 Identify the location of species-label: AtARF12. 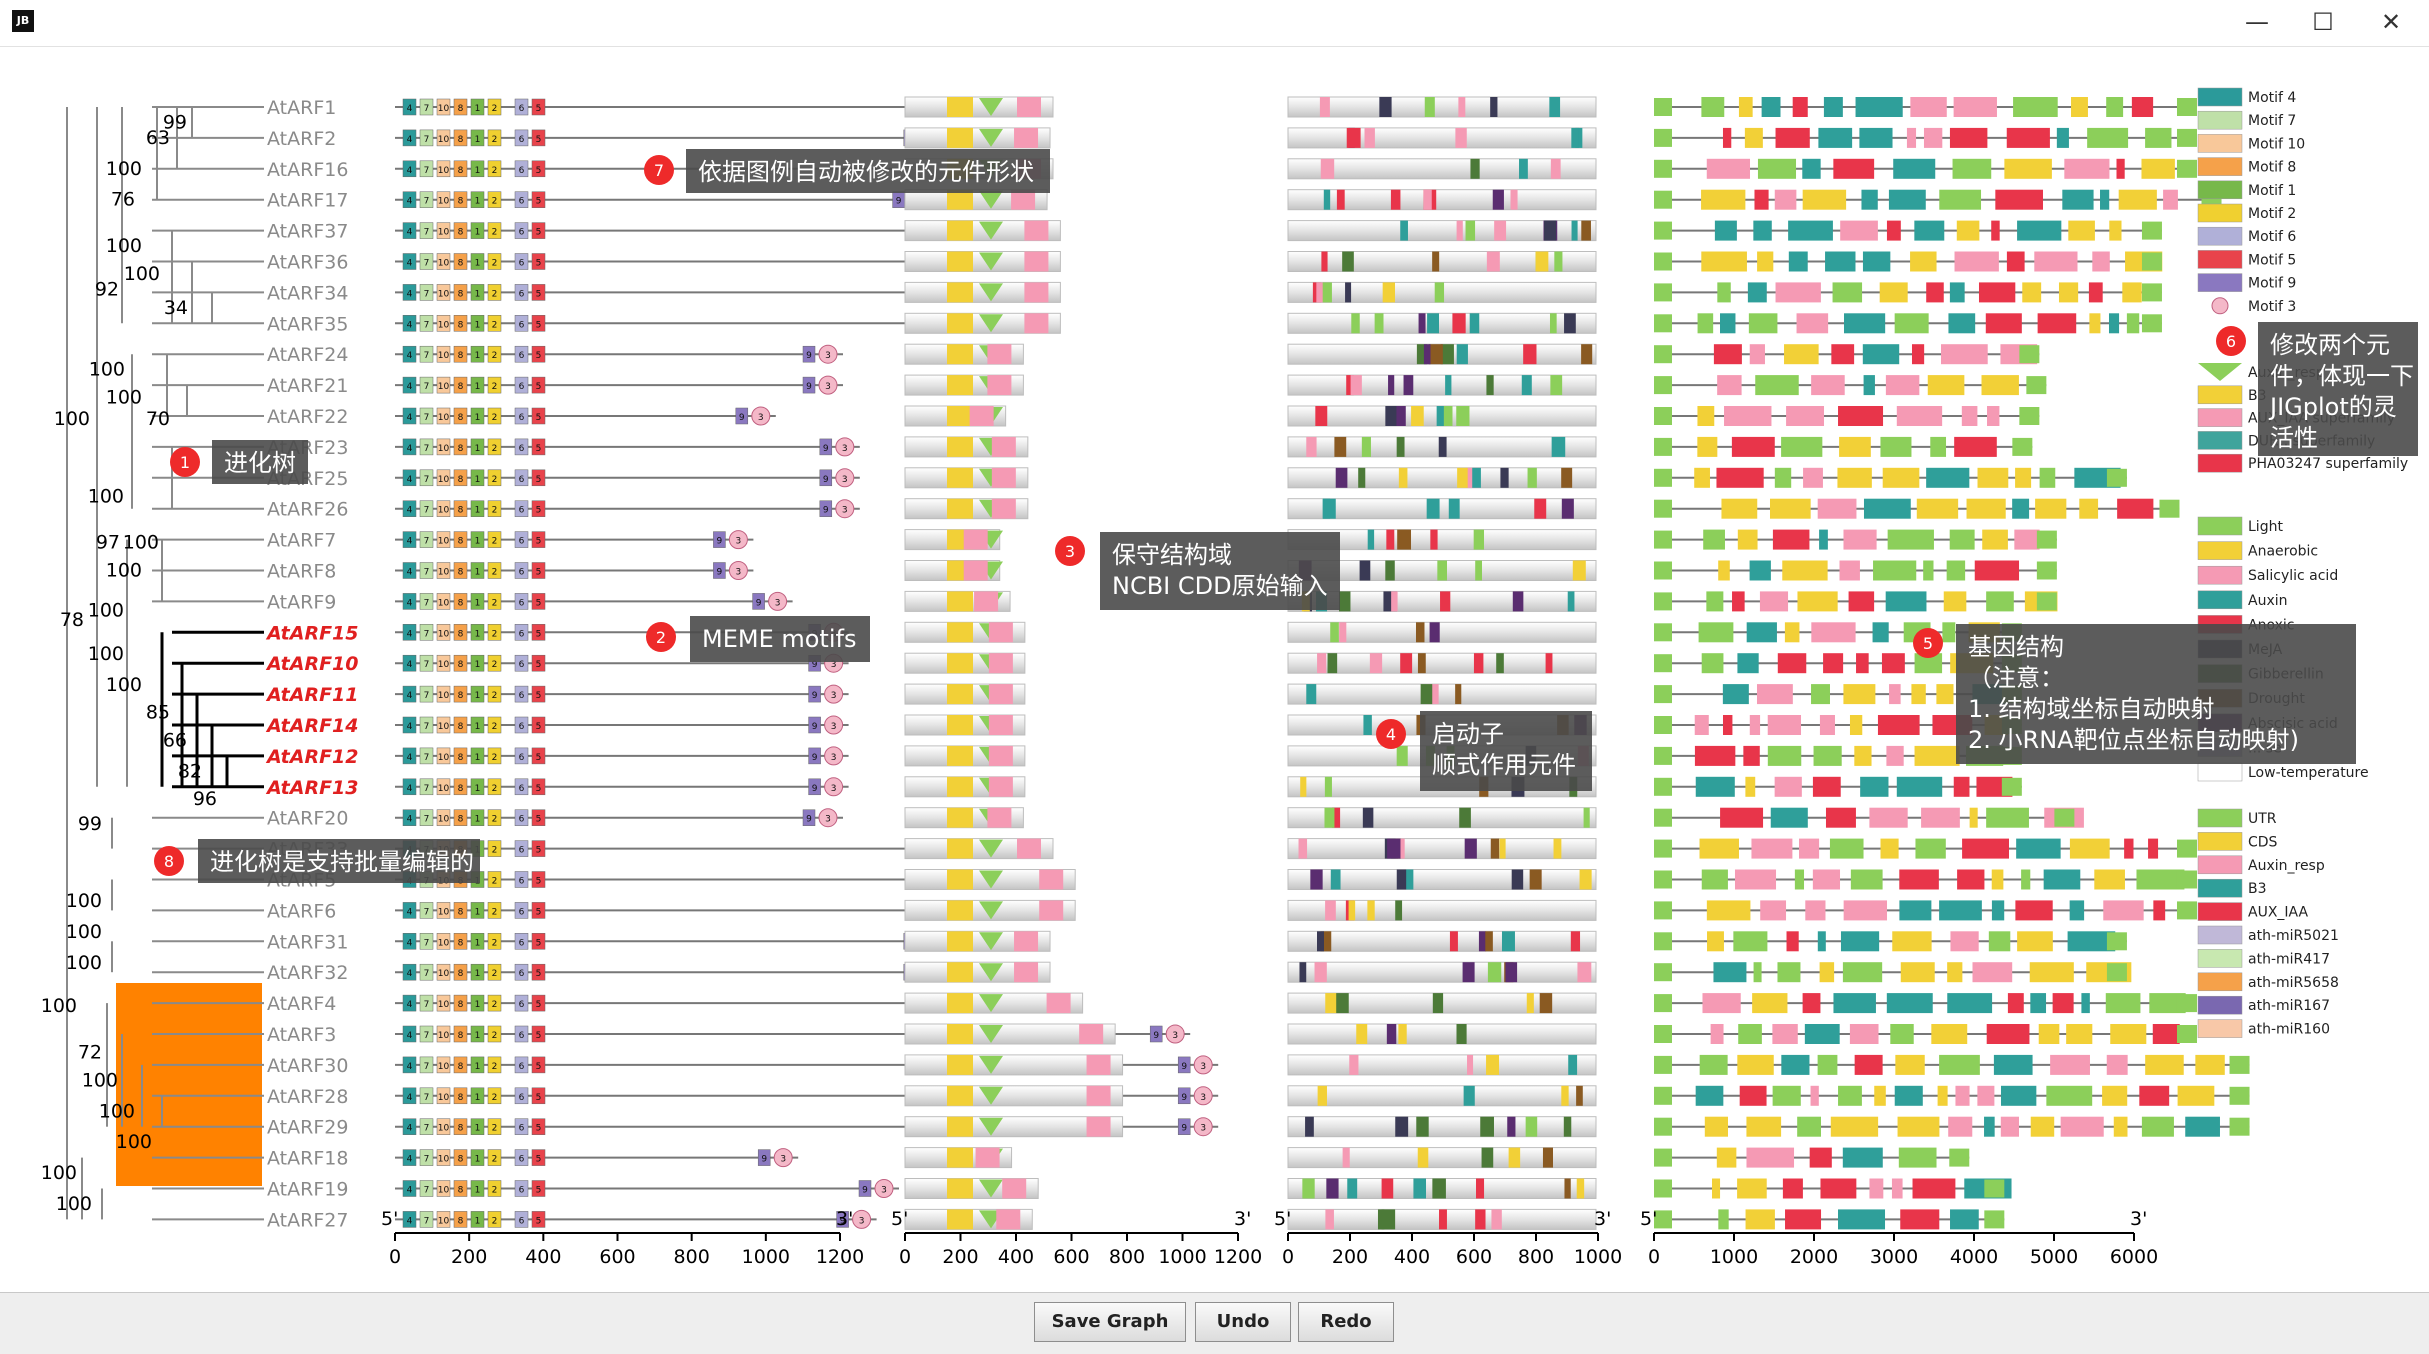
(312, 757).